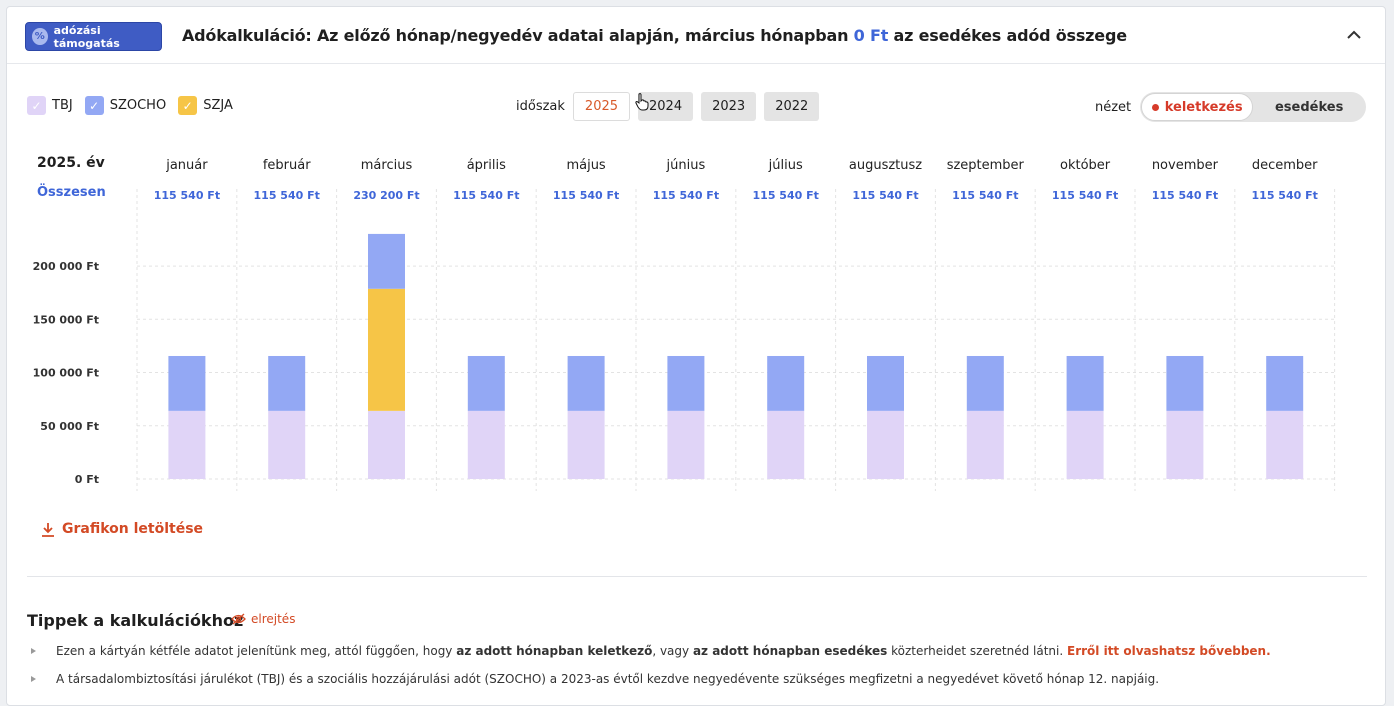 The height and width of the screenshot is (706, 1394). Describe the element at coordinates (71, 163) in the screenshot. I see `chart-year-label: 2025. év` at that location.